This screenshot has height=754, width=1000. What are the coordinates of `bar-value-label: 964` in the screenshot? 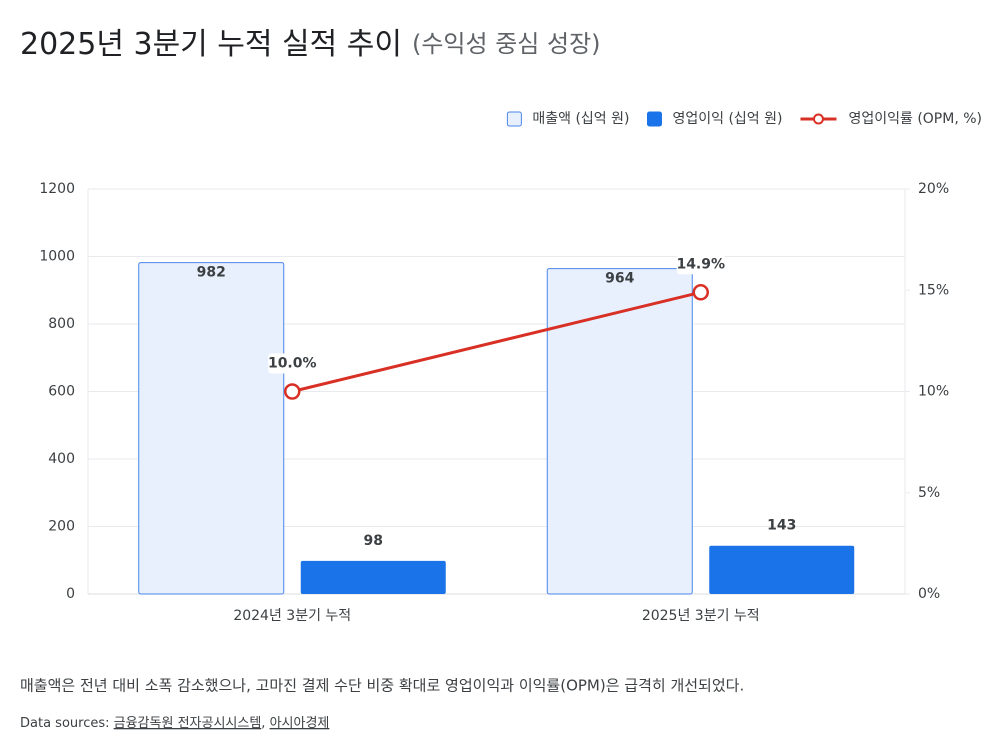 It's located at (619, 279).